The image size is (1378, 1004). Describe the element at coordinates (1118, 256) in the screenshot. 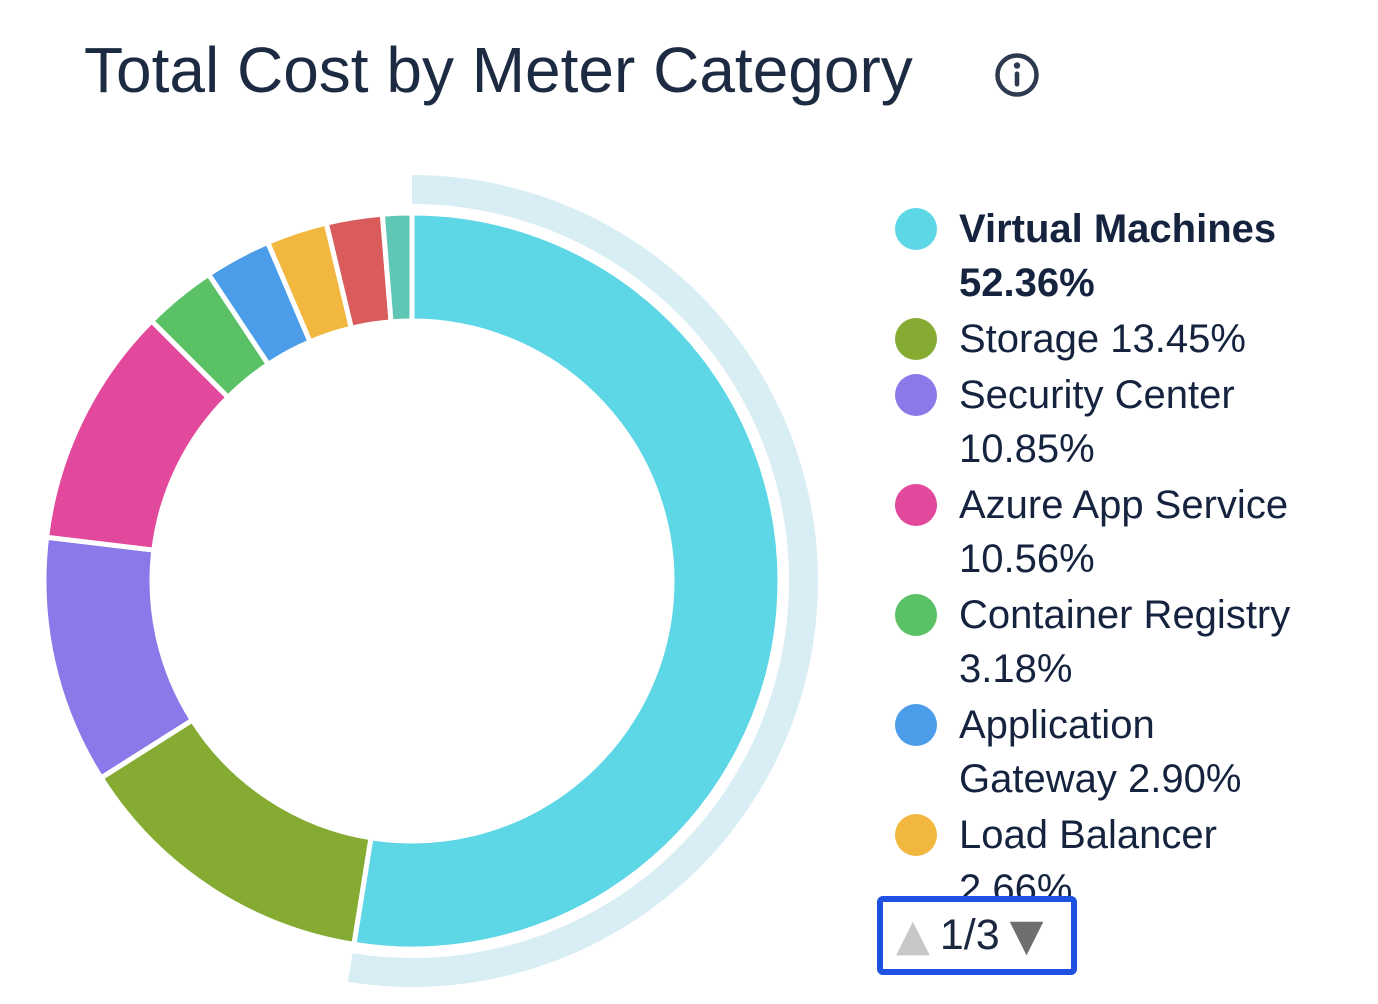

I see `legend-label: Virtual Machines 52.36%` at that location.